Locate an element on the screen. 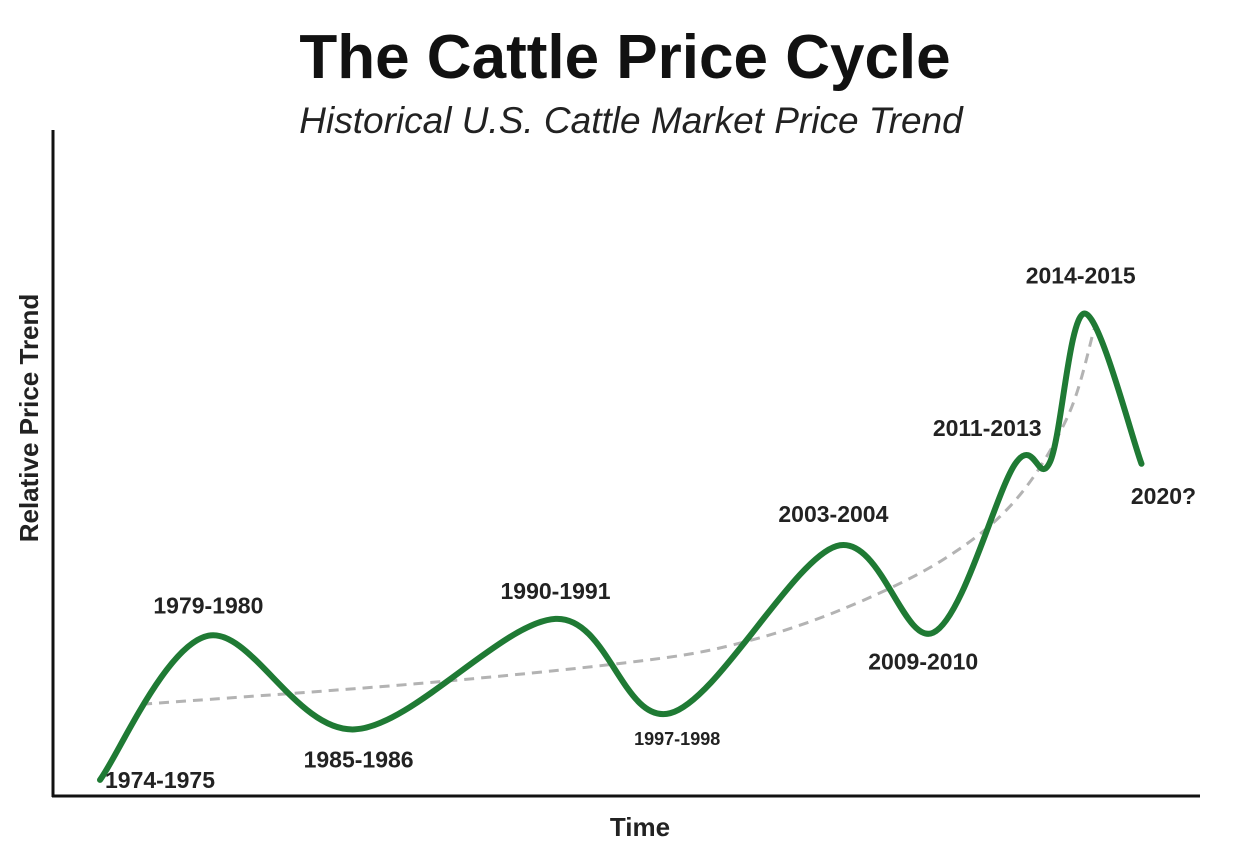  chart-title: The Cattle Price Cycle is located at coordinates (625, 57).